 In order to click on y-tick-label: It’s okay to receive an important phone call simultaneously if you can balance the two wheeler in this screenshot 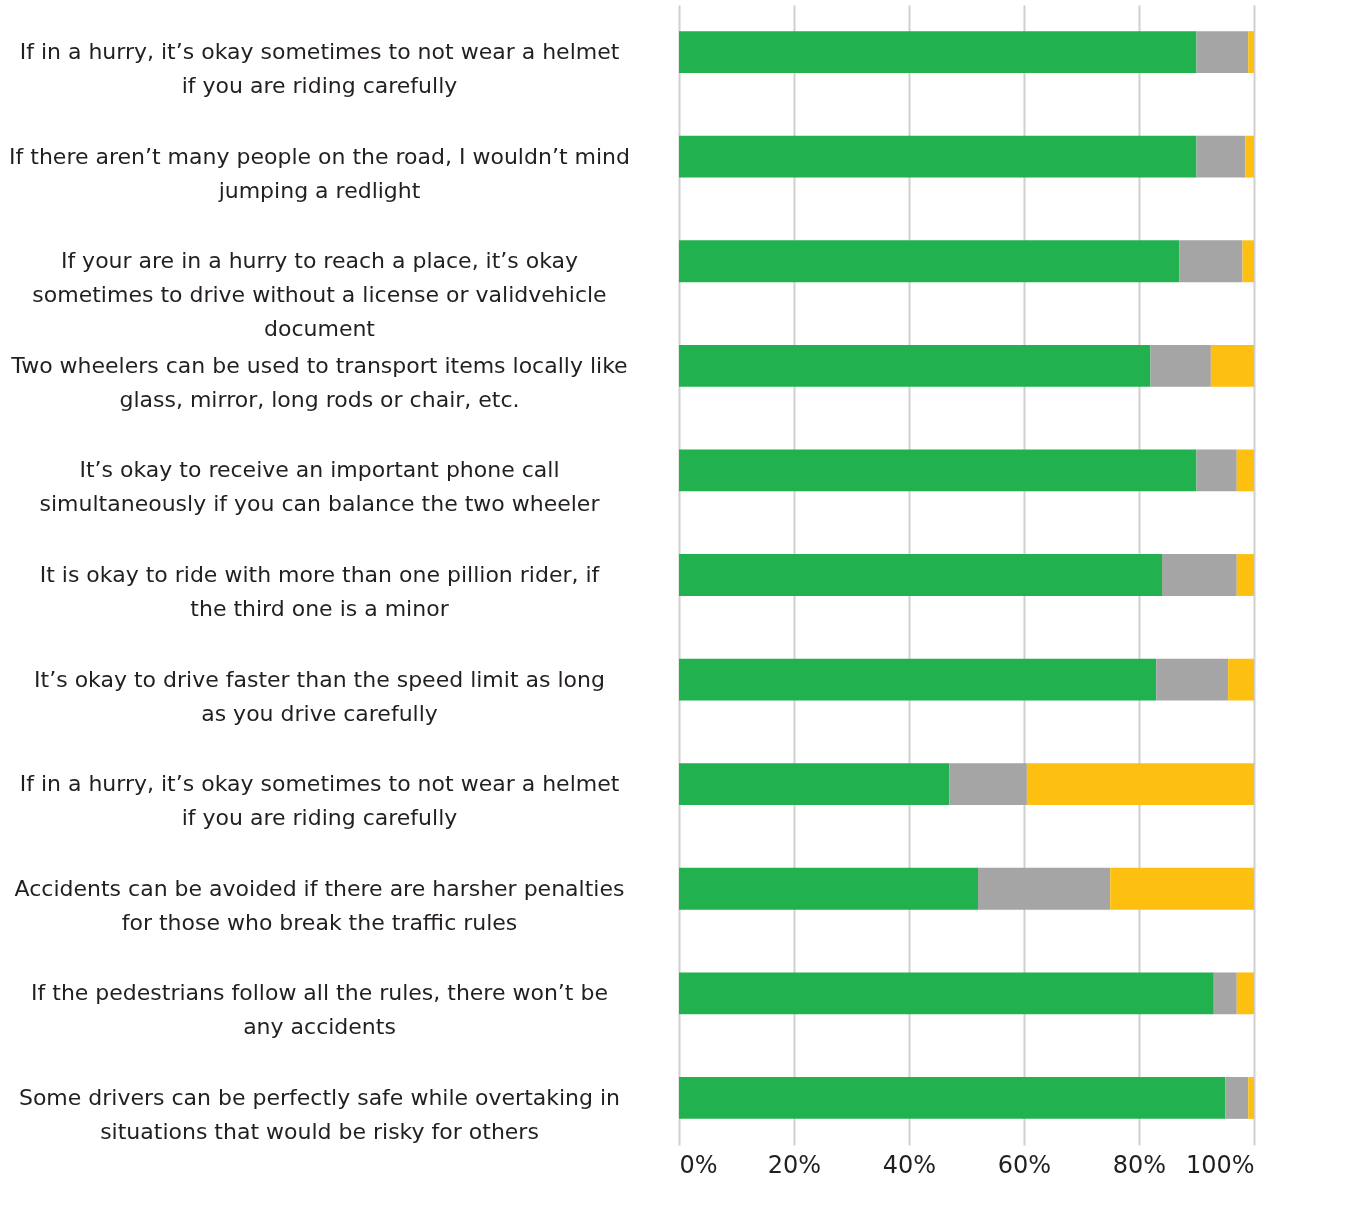, I will do `click(320, 487)`.